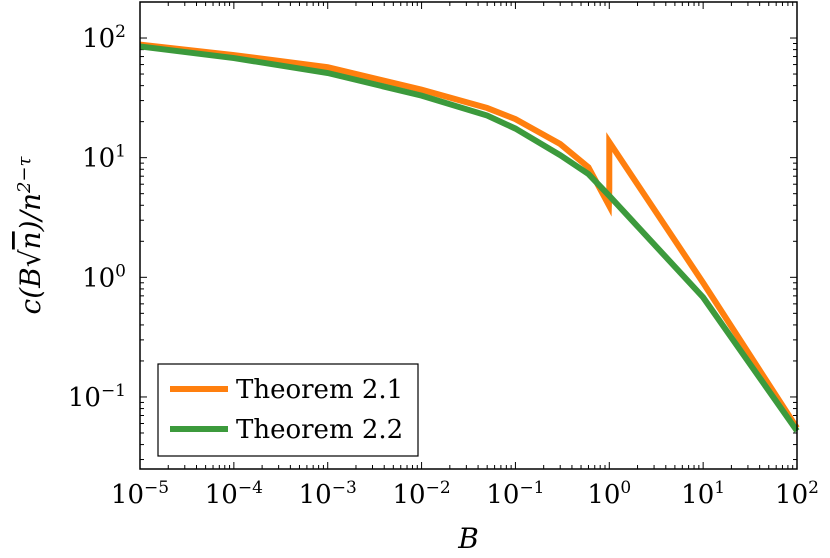 The height and width of the screenshot is (558, 830). I want to click on y-tick-label-exponent: 1, so click(120, 152).